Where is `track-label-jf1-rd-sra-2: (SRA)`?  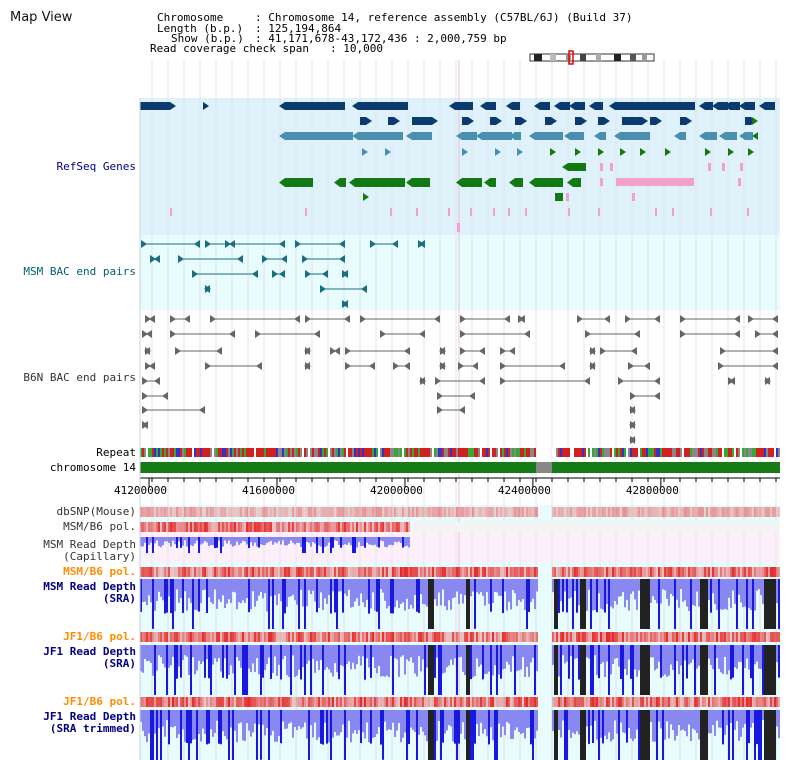 track-label-jf1-rd-sra-2: (SRA) is located at coordinates (119, 663).